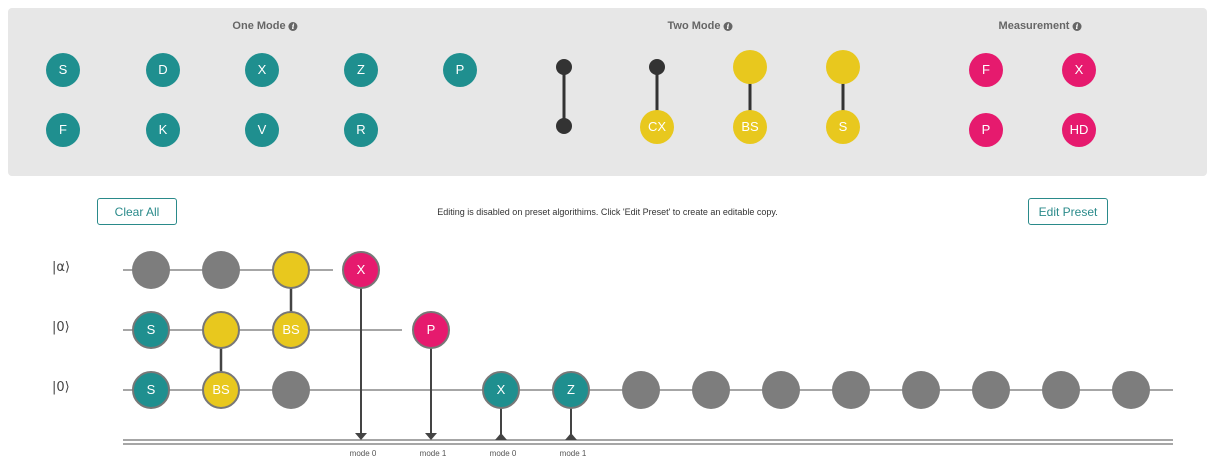  What do you see at coordinates (431, 330) in the screenshot?
I see `measure-p-gate: P` at bounding box center [431, 330].